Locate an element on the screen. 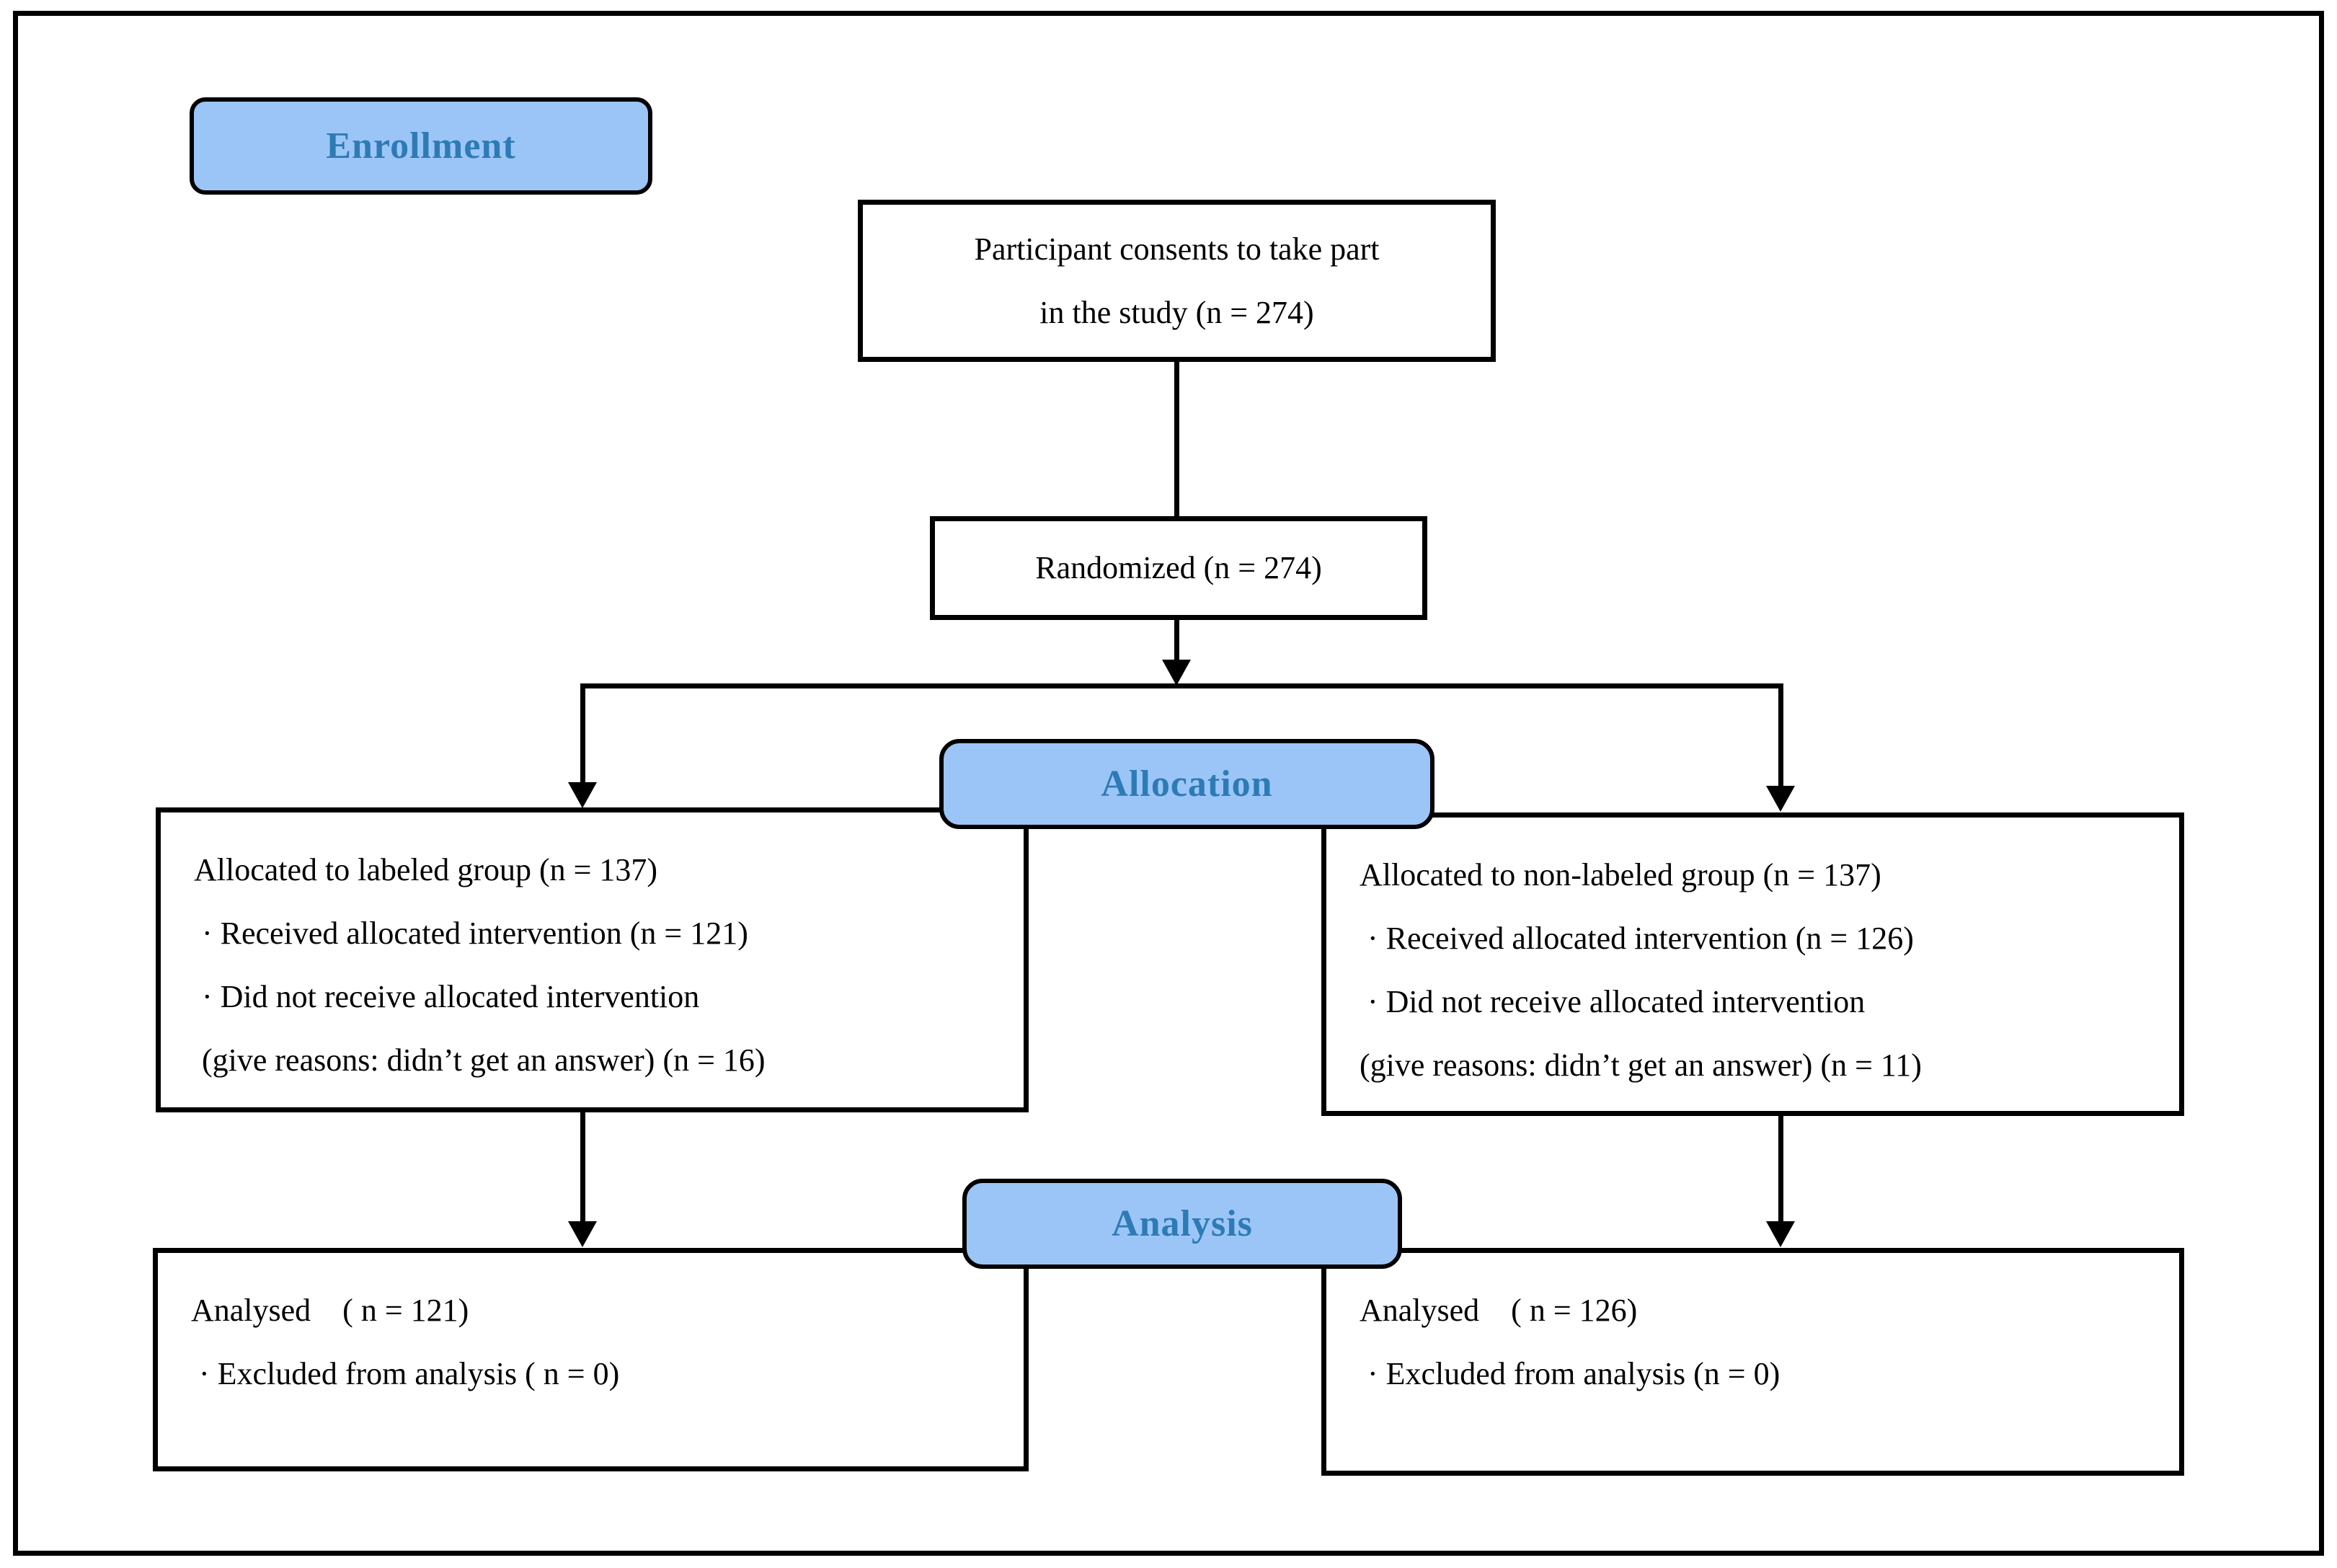 Image resolution: width=2337 pixels, height=1568 pixels. split-line is located at coordinates (1181, 685).